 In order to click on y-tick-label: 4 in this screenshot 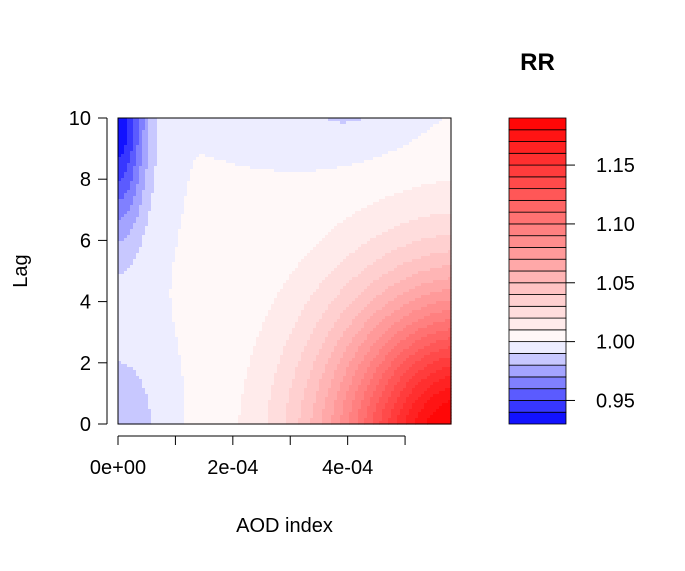, I will do `click(85, 303)`.